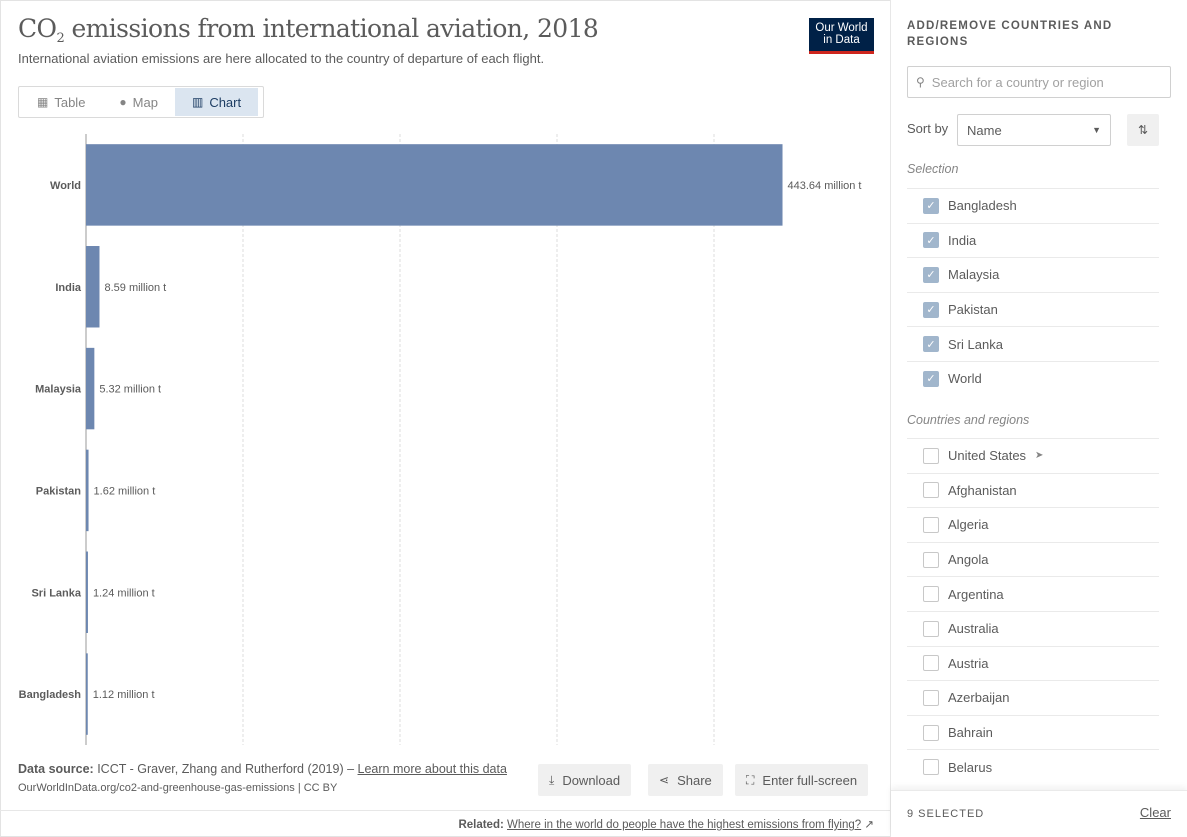  Describe the element at coordinates (1033, 697) in the screenshot. I see `entity-item: Azerbaijan` at that location.